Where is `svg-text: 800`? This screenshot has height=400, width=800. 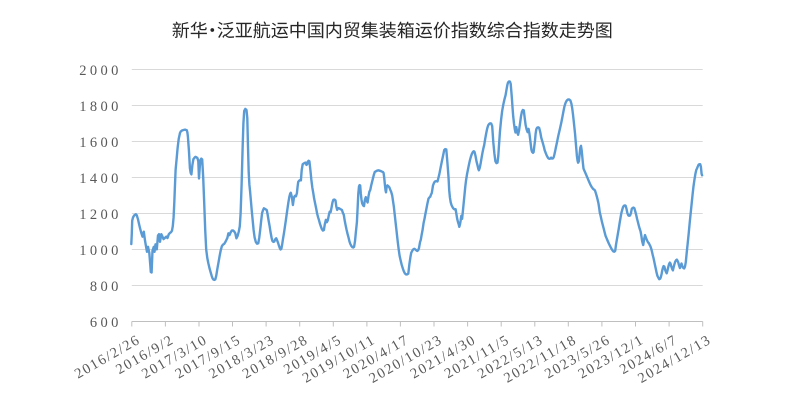 svg-text: 800 is located at coordinates (106, 287).